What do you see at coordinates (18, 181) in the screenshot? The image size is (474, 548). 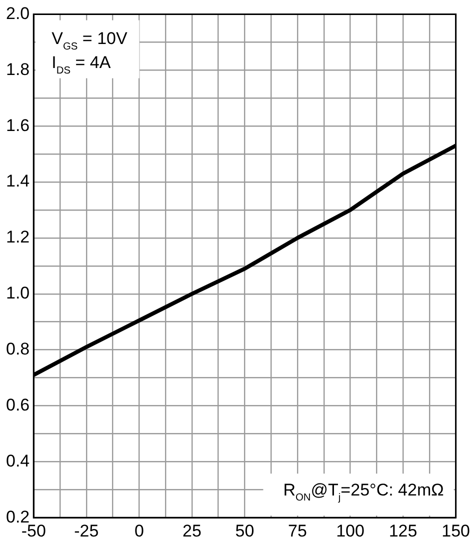 I see `y-tick-label: 1.4` at bounding box center [18, 181].